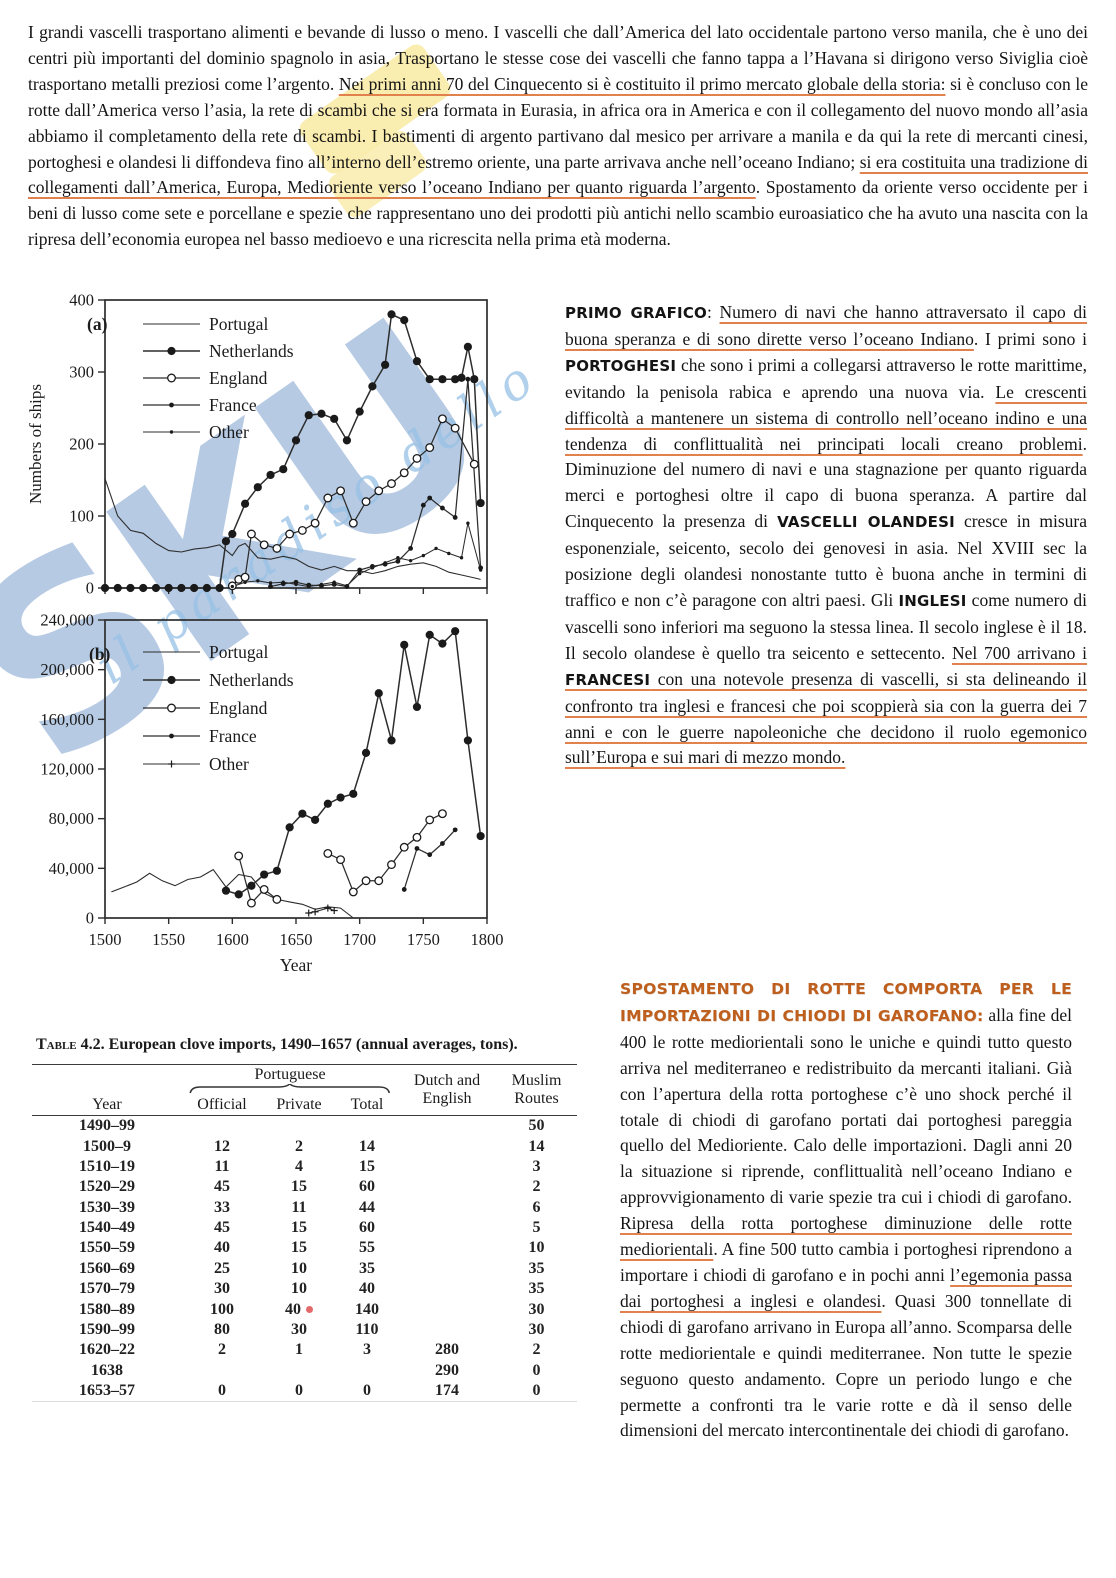  What do you see at coordinates (222, 1104) in the screenshot?
I see `col-header-official: Official` at bounding box center [222, 1104].